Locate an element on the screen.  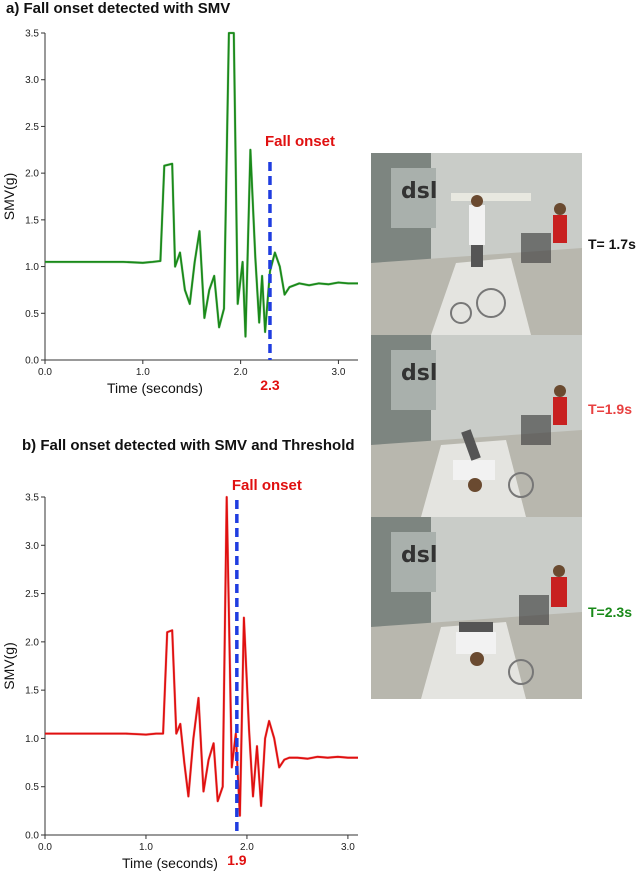
chart-a-y-tick-label: 2.0 is located at coordinates (32, 174).